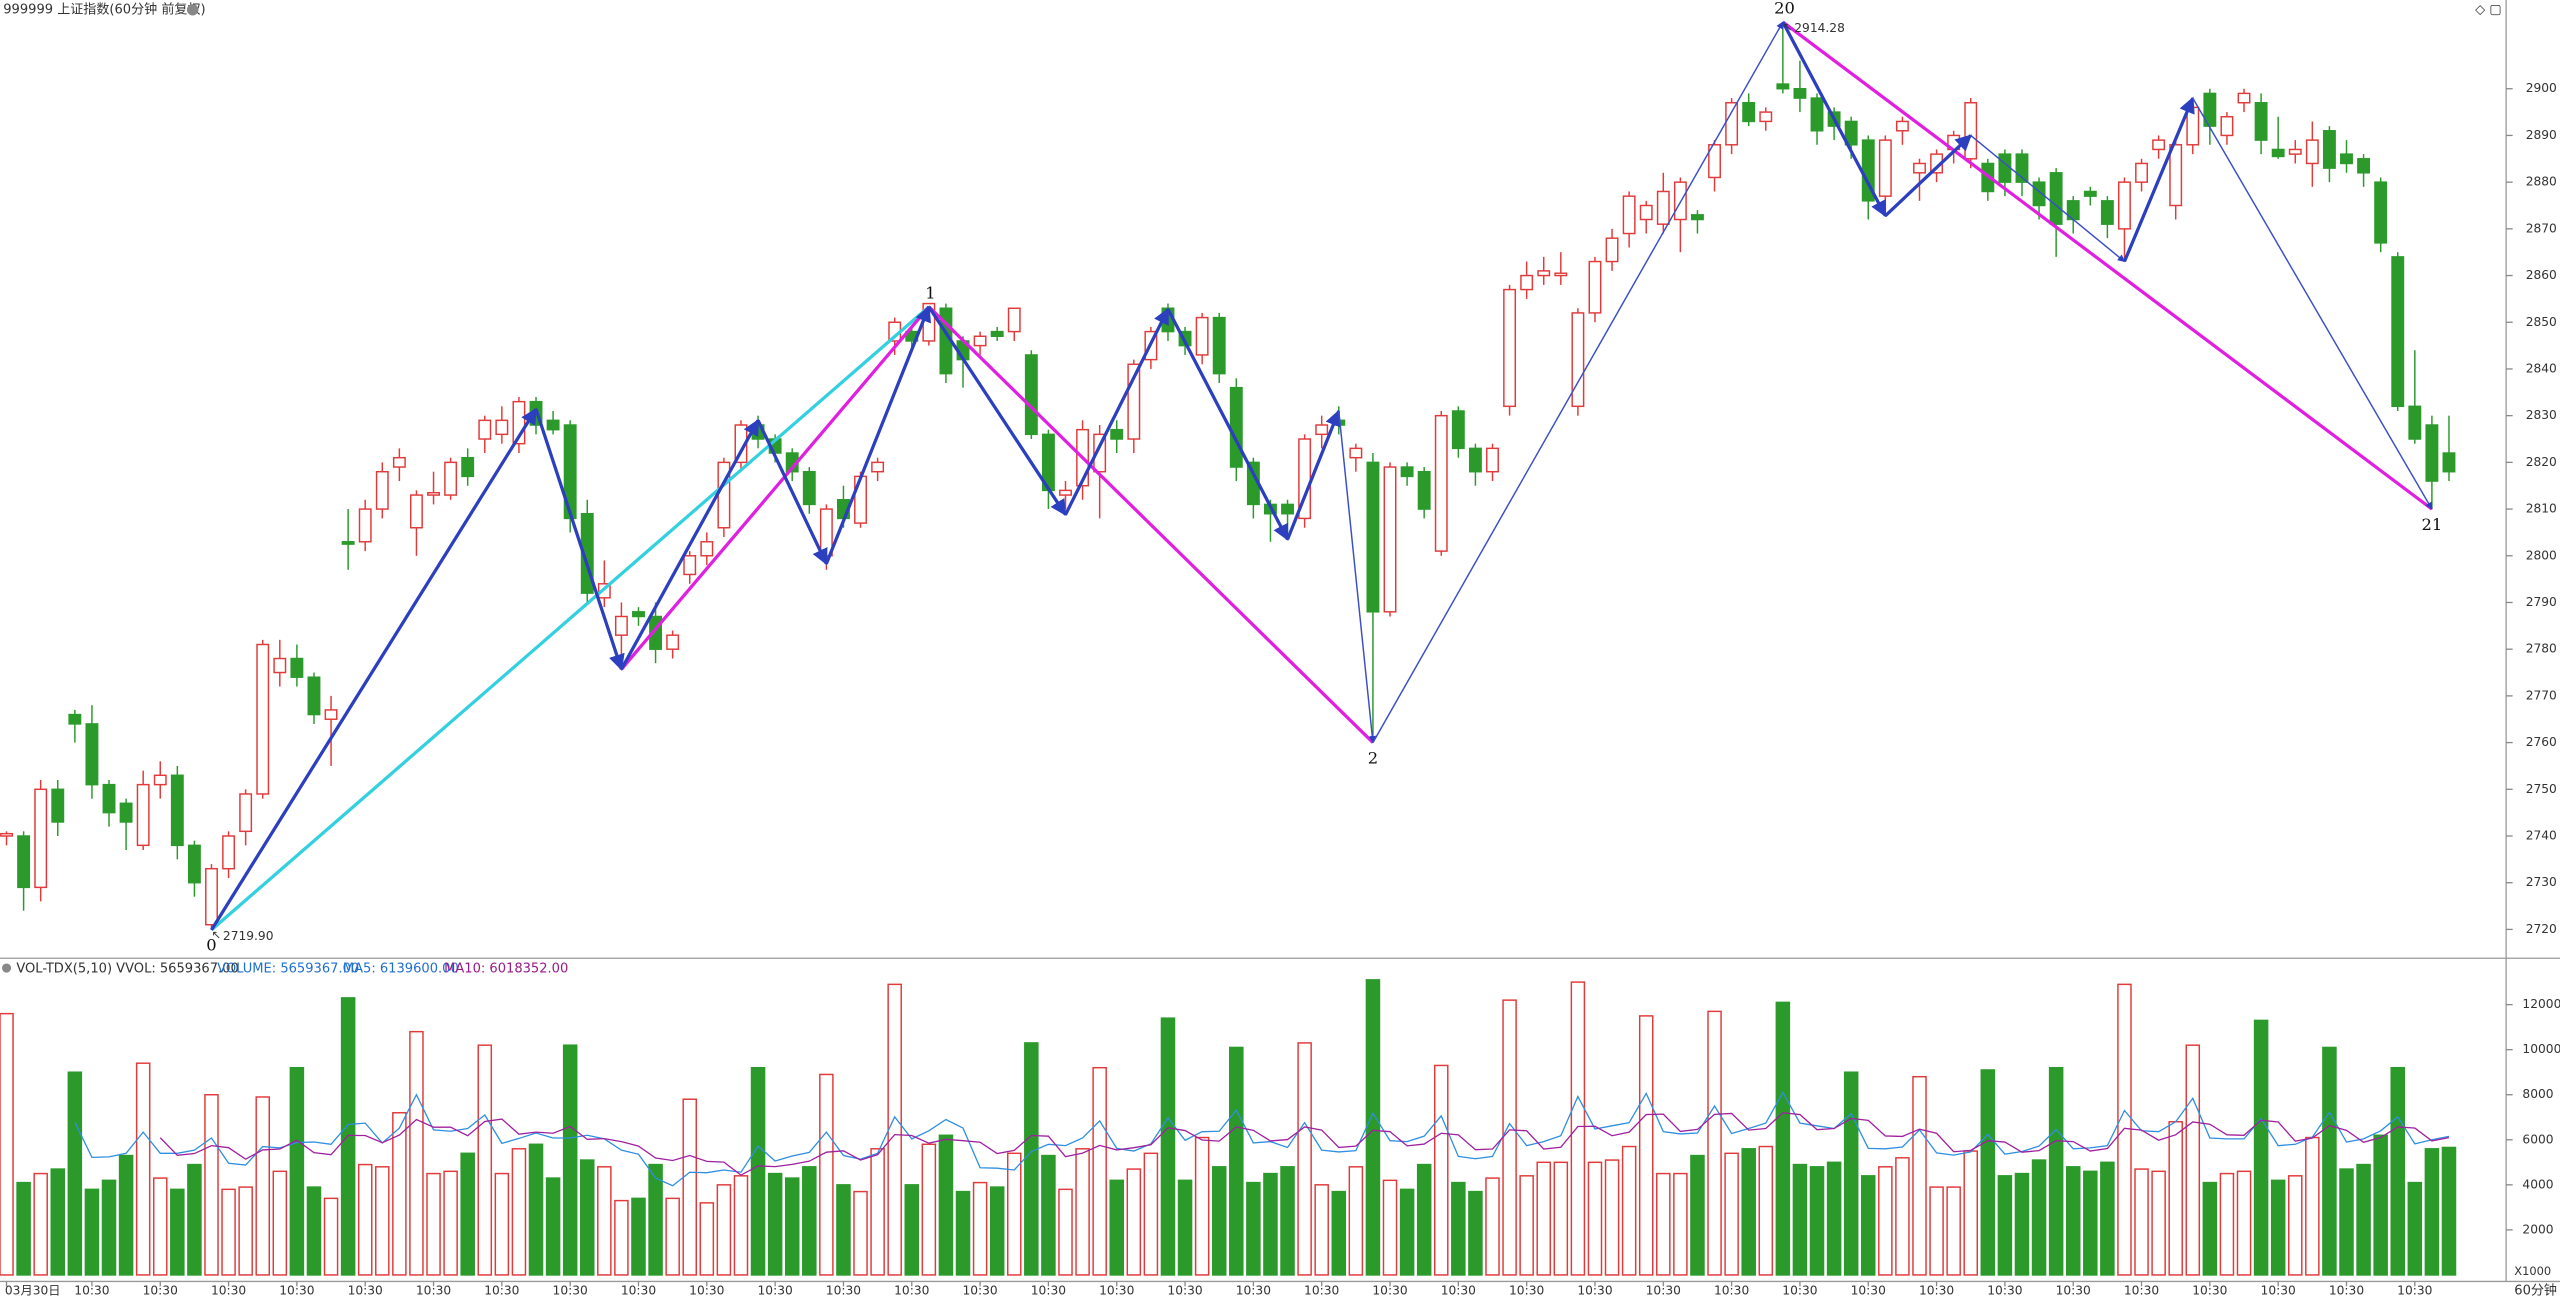 This screenshot has width=2560, height=1301. What do you see at coordinates (2541, 509) in the screenshot?
I see `y-tick-label: 2810` at bounding box center [2541, 509].